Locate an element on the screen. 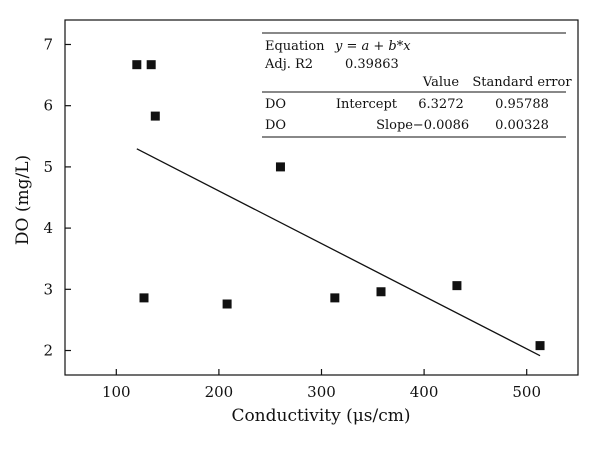 Image resolution: width=600 pixels, height=449 pixels. table-row-1-error: 0.95788 is located at coordinates (522, 104).